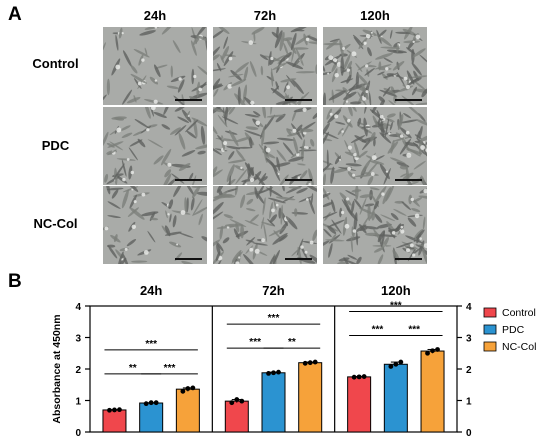 The height and width of the screenshot is (445, 550). I want to click on micrograph-pdc-72h, so click(265, 146).